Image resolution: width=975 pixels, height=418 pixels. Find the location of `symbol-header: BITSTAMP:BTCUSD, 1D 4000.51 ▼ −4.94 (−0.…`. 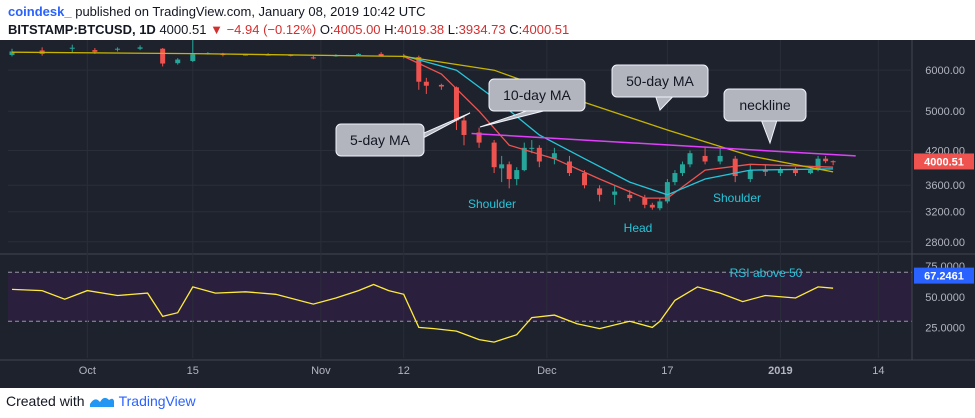

symbol-header: BITSTAMP:BTCUSD, 1D 4000.51 ▼ −4.94 (−0.… is located at coordinates (288, 29).